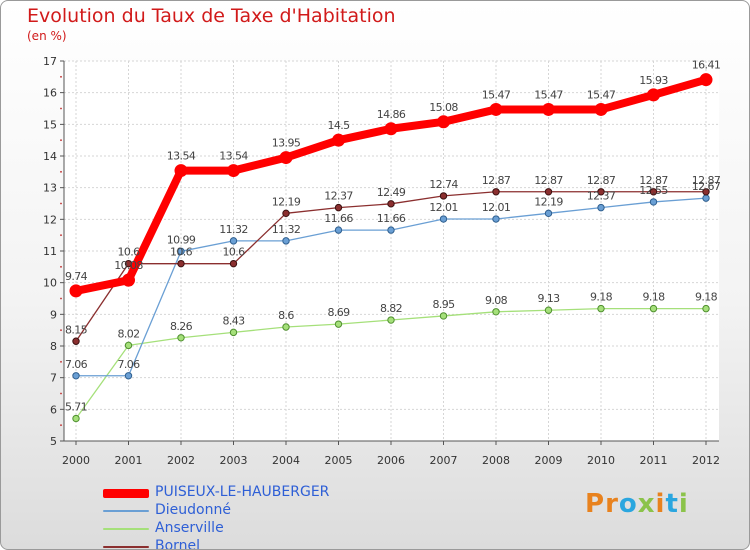 This screenshot has height=550, width=750. What do you see at coordinates (50, 188) in the screenshot?
I see `y-tick-label: 13` at bounding box center [50, 188].